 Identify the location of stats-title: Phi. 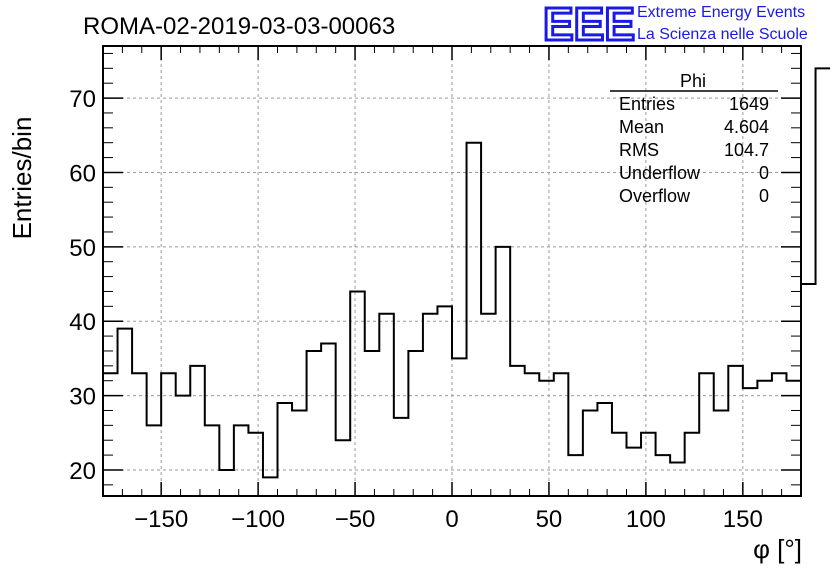
(693, 81).